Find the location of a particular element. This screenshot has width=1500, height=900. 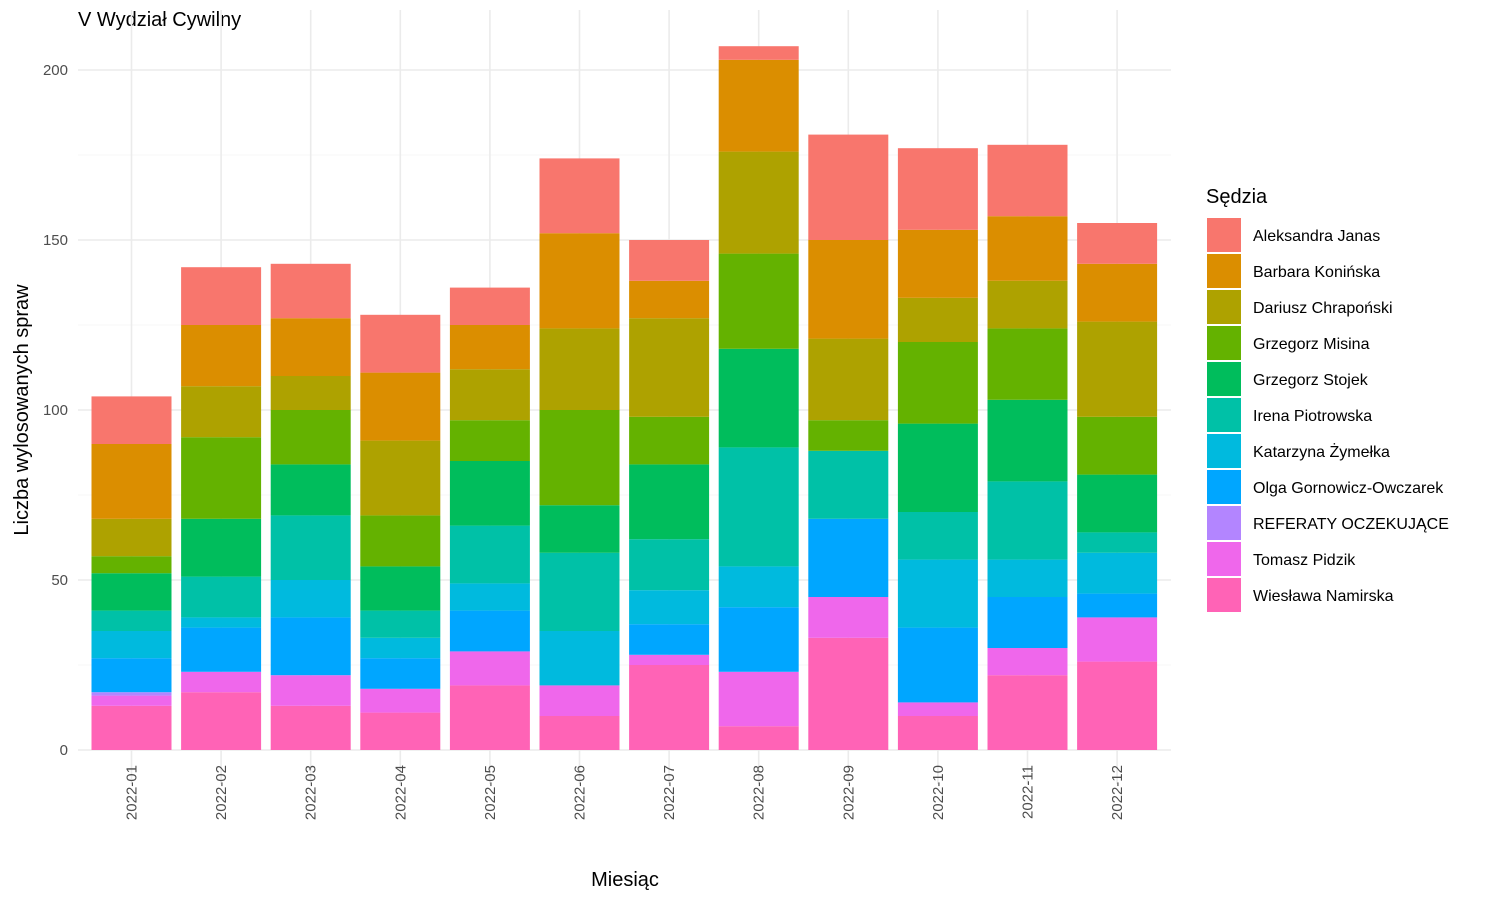

x-tick-label: 2022-12 is located at coordinates (1117, 792).